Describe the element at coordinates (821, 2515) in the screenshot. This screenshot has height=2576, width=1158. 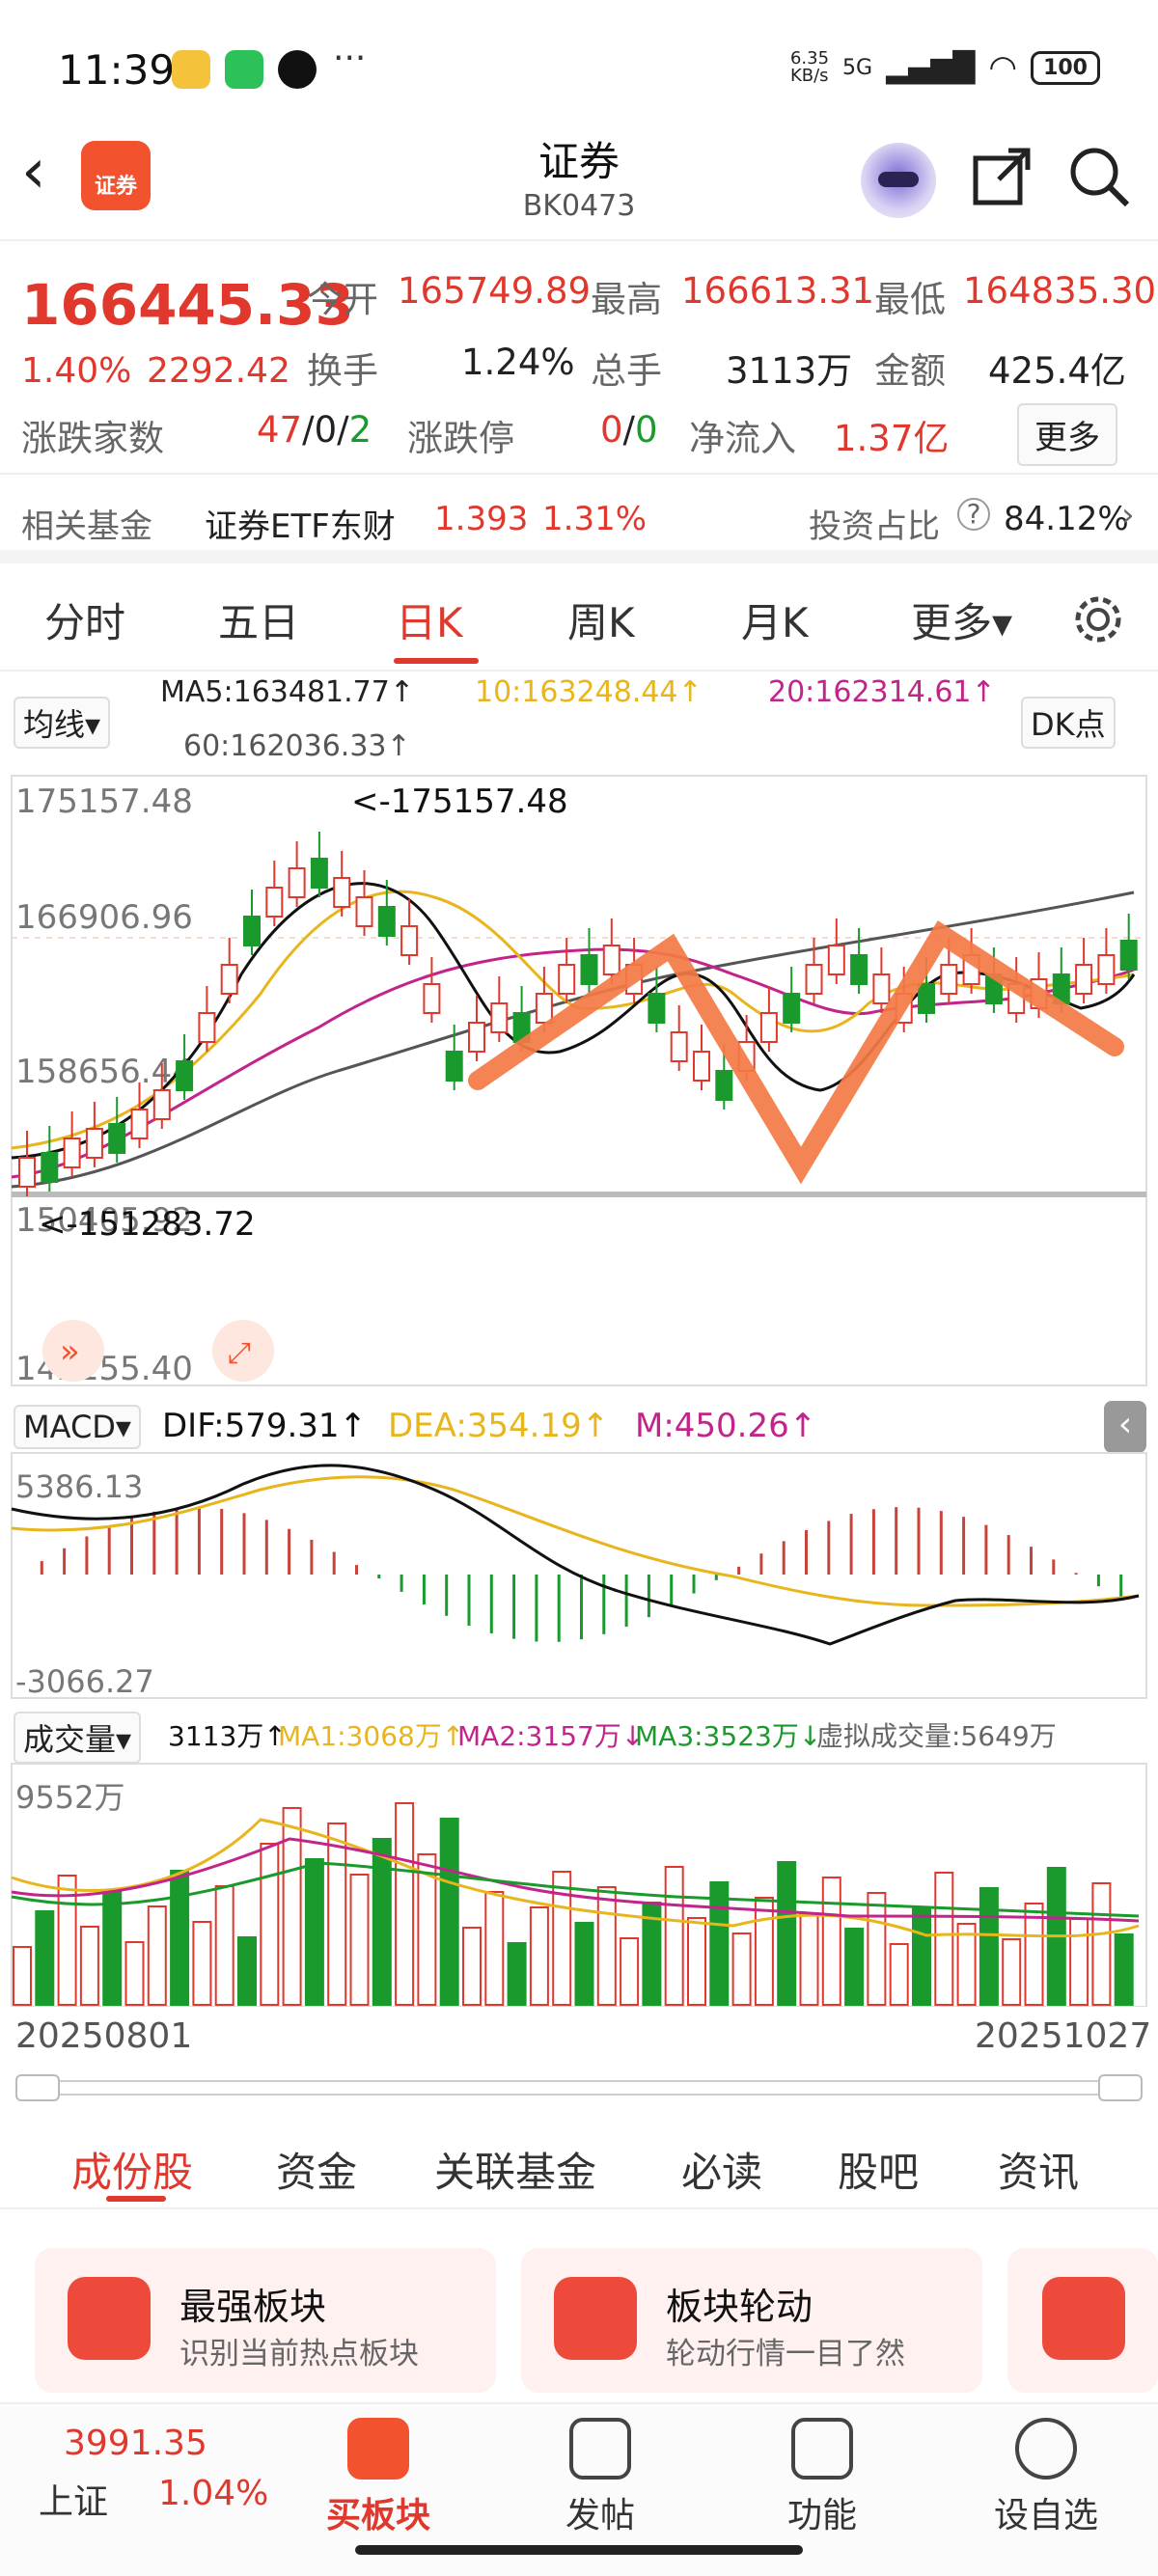
I see `nav-label: 功能` at that location.